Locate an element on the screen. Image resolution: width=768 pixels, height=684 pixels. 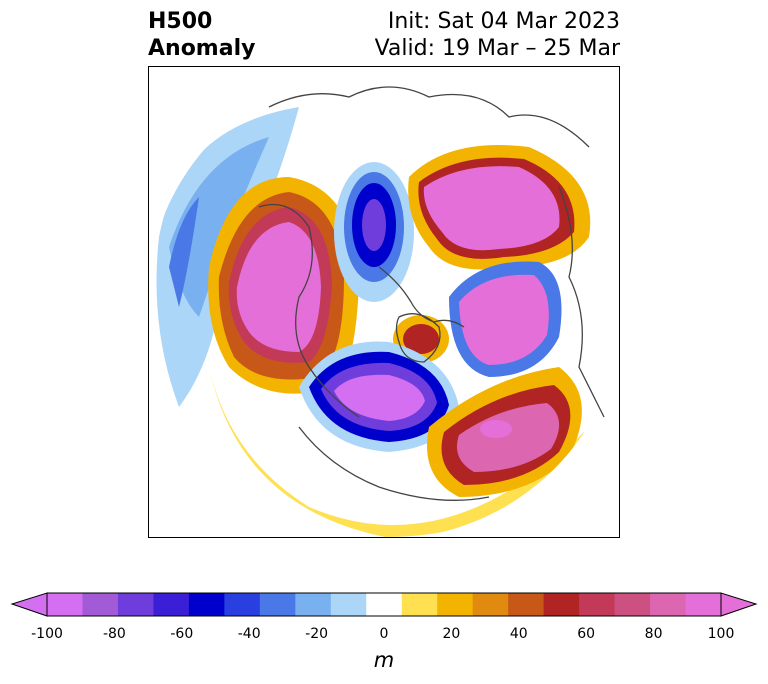
contour-russia-positive-core is located at coordinates (491, 208).